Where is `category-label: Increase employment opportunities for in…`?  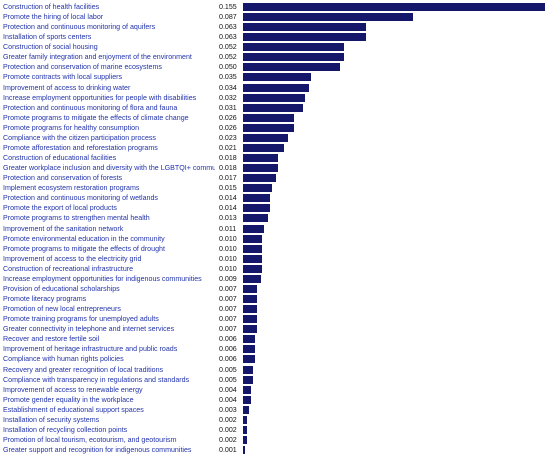
category-label: Increase employment opportunities for in… is located at coordinates (102, 278).